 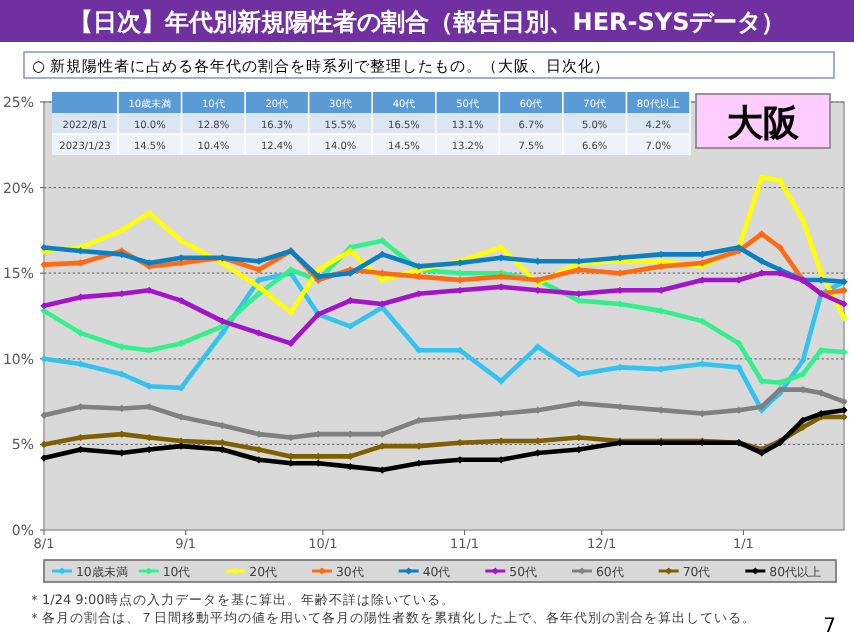 What do you see at coordinates (829, 627) in the screenshot?
I see `text: 7` at bounding box center [829, 627].